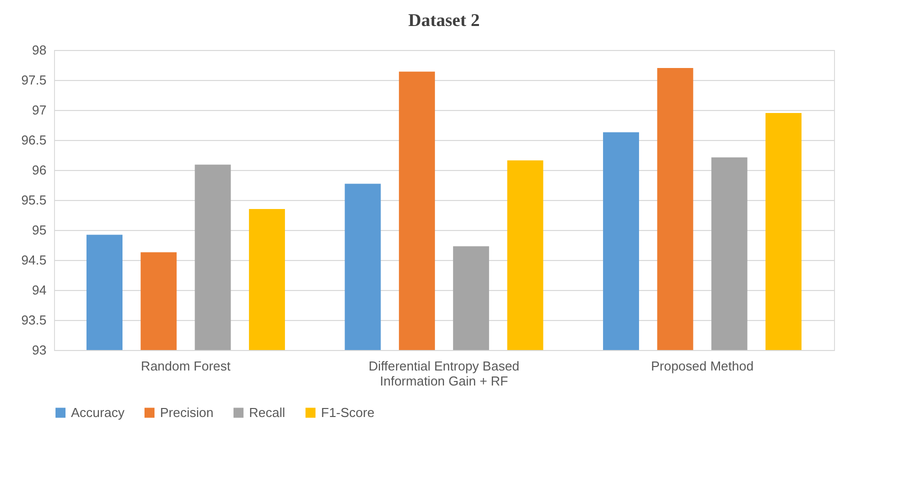 This screenshot has width=905, height=502. I want to click on y-tick-label: 97, so click(39, 110).